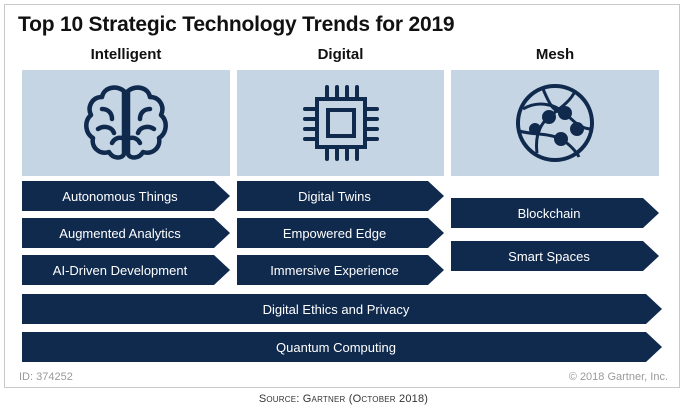 The width and height of the screenshot is (687, 409). Describe the element at coordinates (340, 270) in the screenshot. I see `trend-immersive-experience: Immersive Experience` at that location.